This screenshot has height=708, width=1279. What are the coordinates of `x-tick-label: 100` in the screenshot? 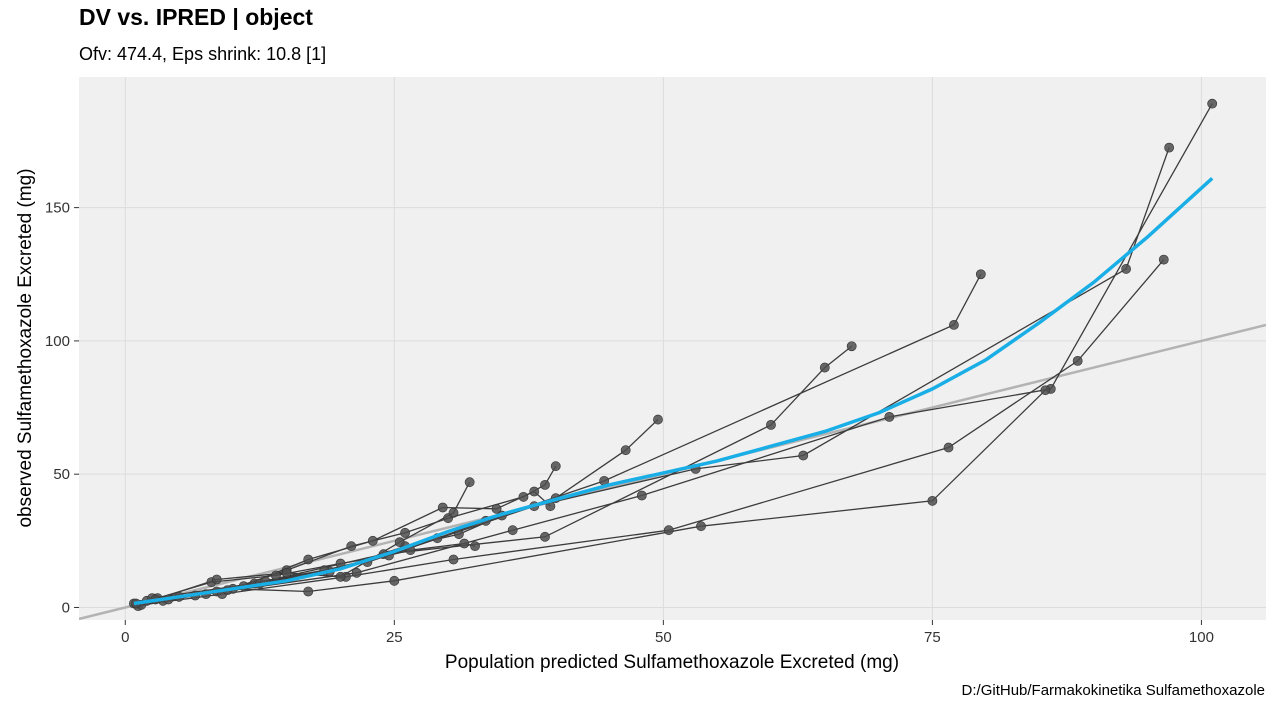 It's located at (1201, 637).